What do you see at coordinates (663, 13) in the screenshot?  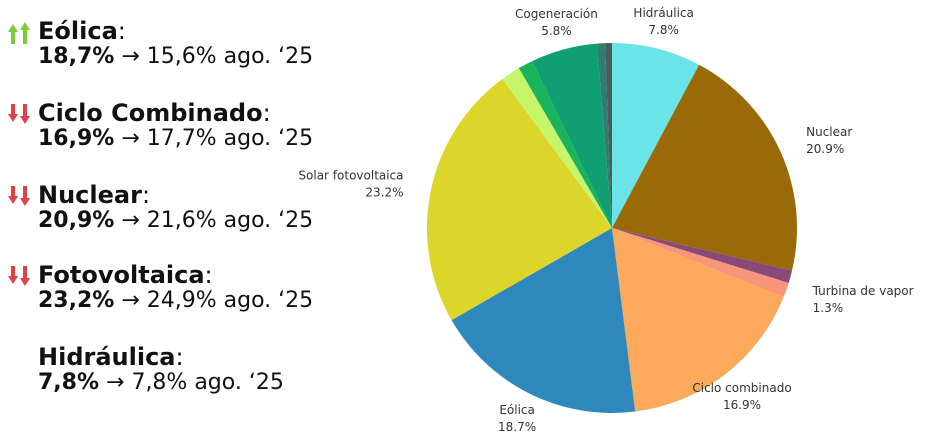 I see `slice-label: Hidráulica` at bounding box center [663, 13].